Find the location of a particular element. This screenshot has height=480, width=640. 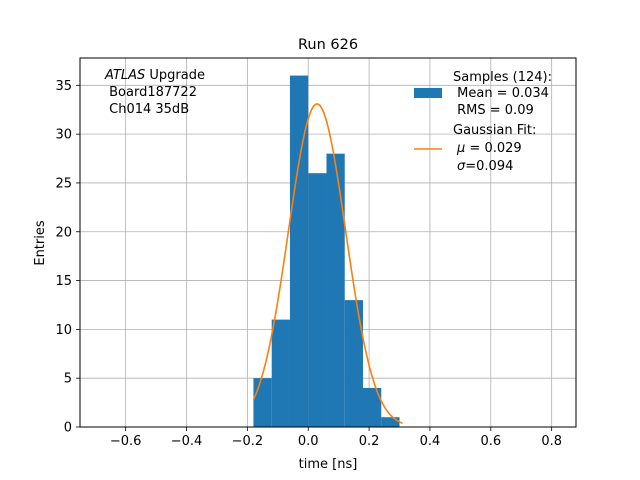

legend-fit-line-2: μ = 0.029 is located at coordinates (489, 148).